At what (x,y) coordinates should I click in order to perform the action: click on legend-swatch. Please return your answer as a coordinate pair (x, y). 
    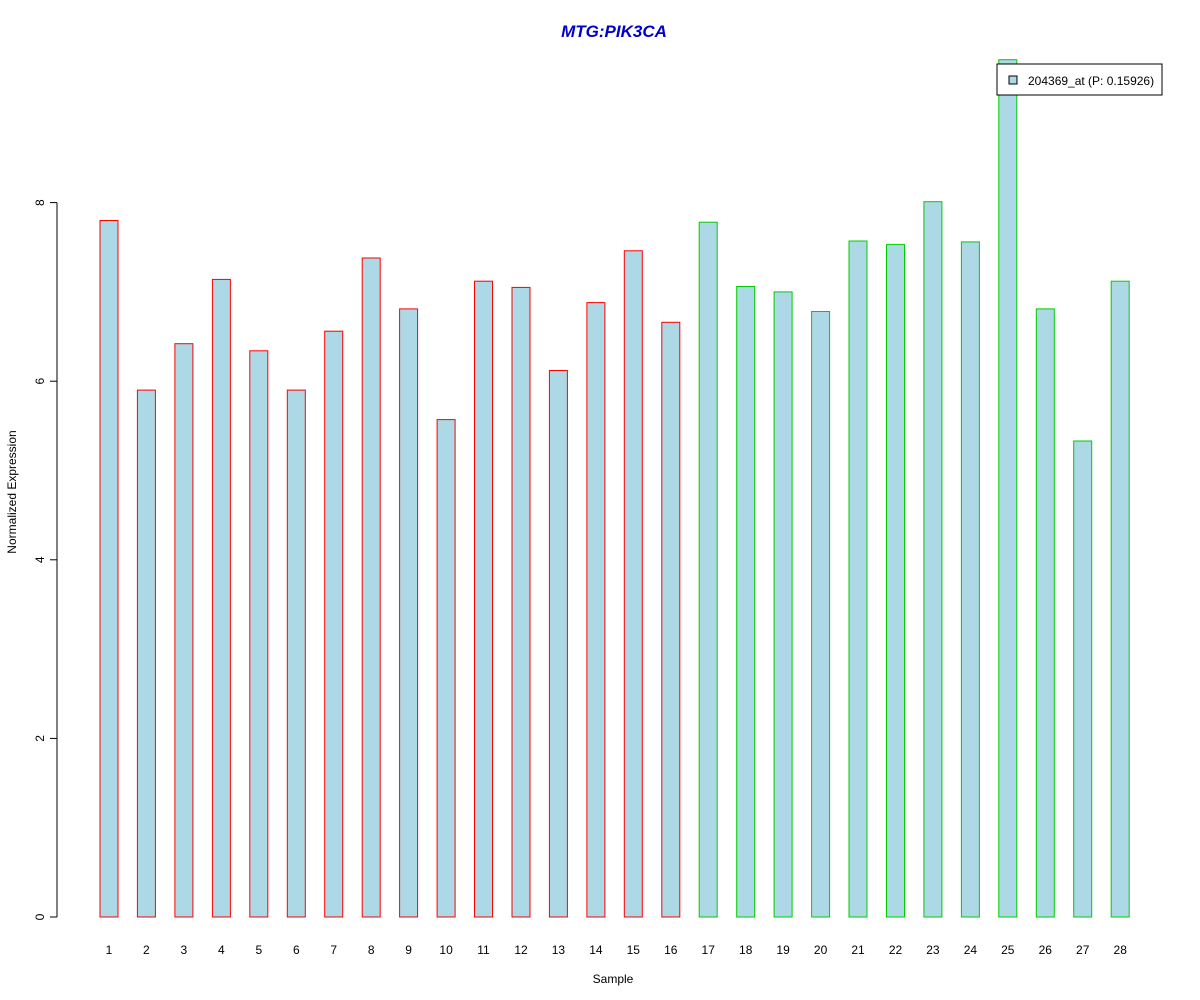
    Looking at the image, I should click on (1013, 80).